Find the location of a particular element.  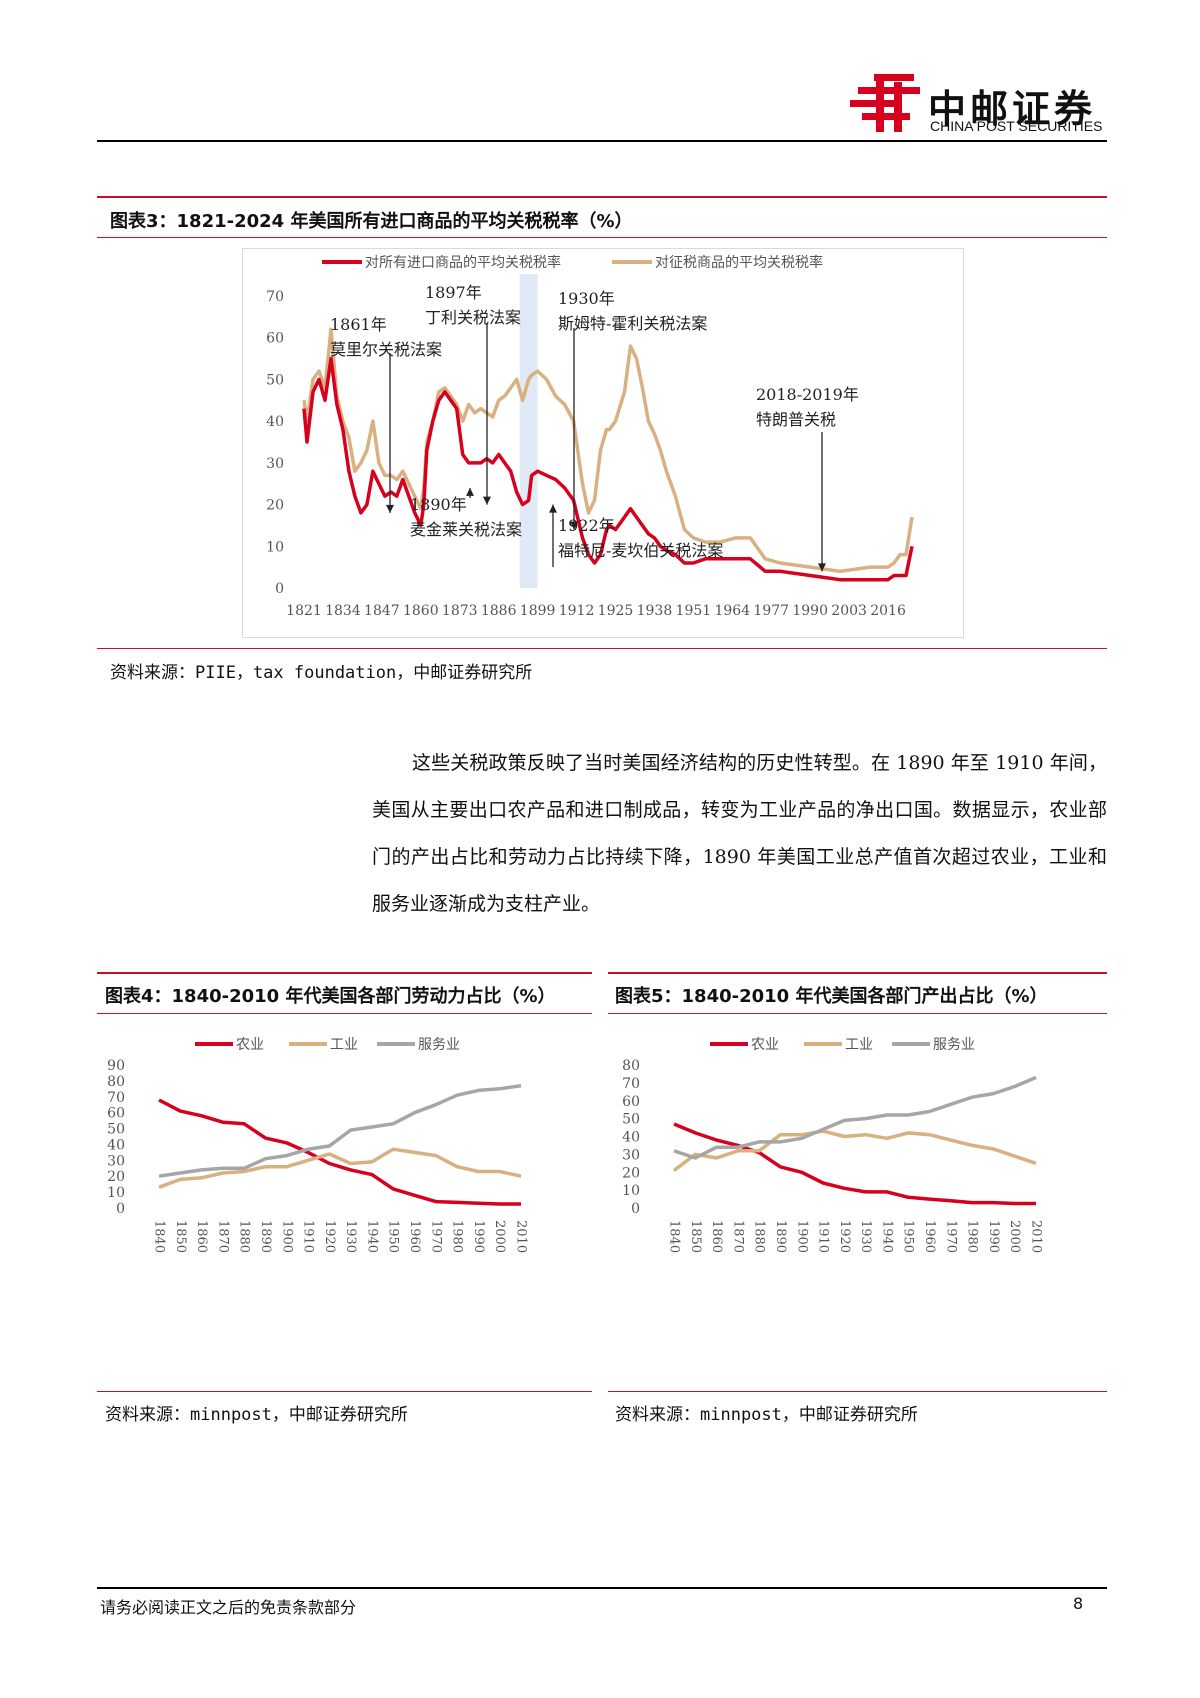

figure5-x-tick-label: 1980 is located at coordinates (972, 1236).